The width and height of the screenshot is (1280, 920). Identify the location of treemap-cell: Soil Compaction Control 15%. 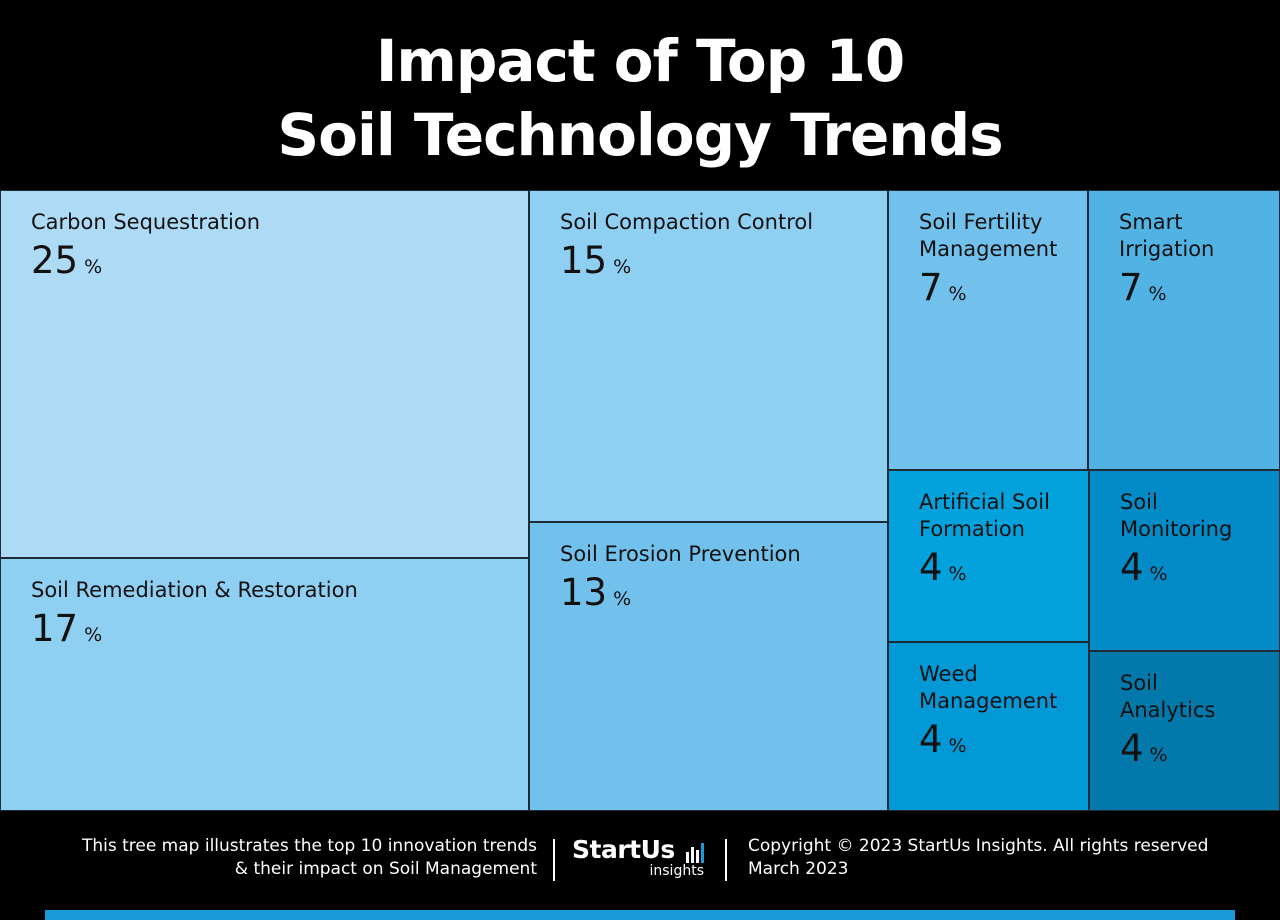
(708, 356).